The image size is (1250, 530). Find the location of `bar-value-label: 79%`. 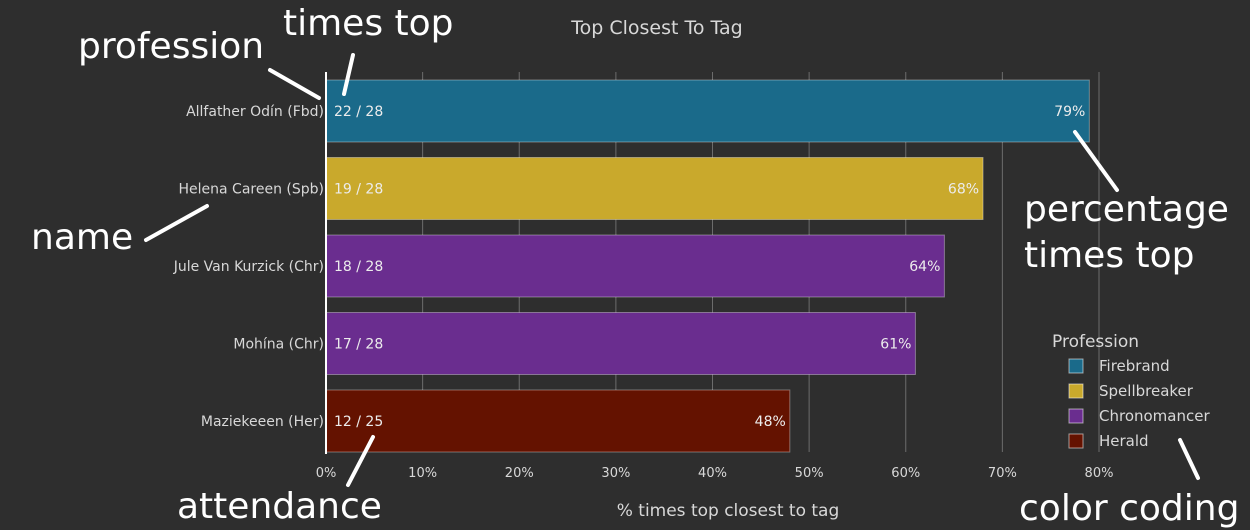

bar-value-label: 79% is located at coordinates (1069, 112).